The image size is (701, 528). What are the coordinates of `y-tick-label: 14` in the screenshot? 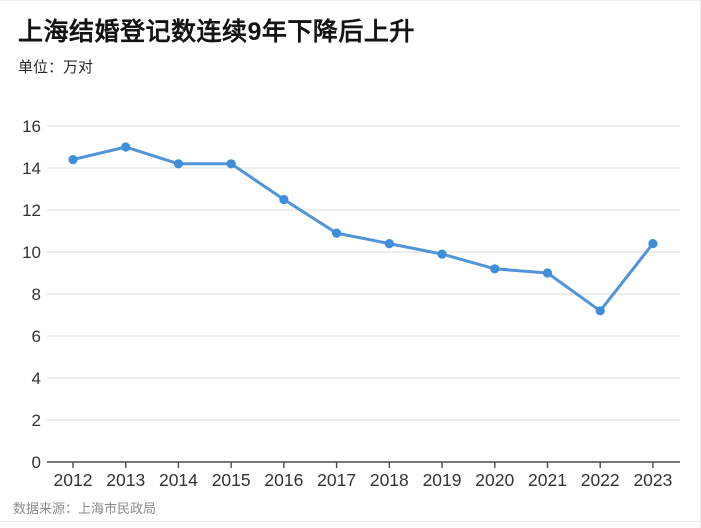 It's located at (31, 168).